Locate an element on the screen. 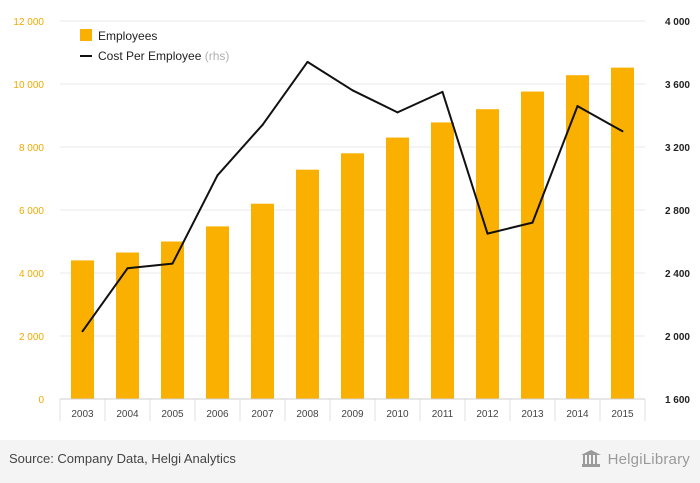 The height and width of the screenshot is (483, 700). x-tick-label: 2008 is located at coordinates (307, 414).